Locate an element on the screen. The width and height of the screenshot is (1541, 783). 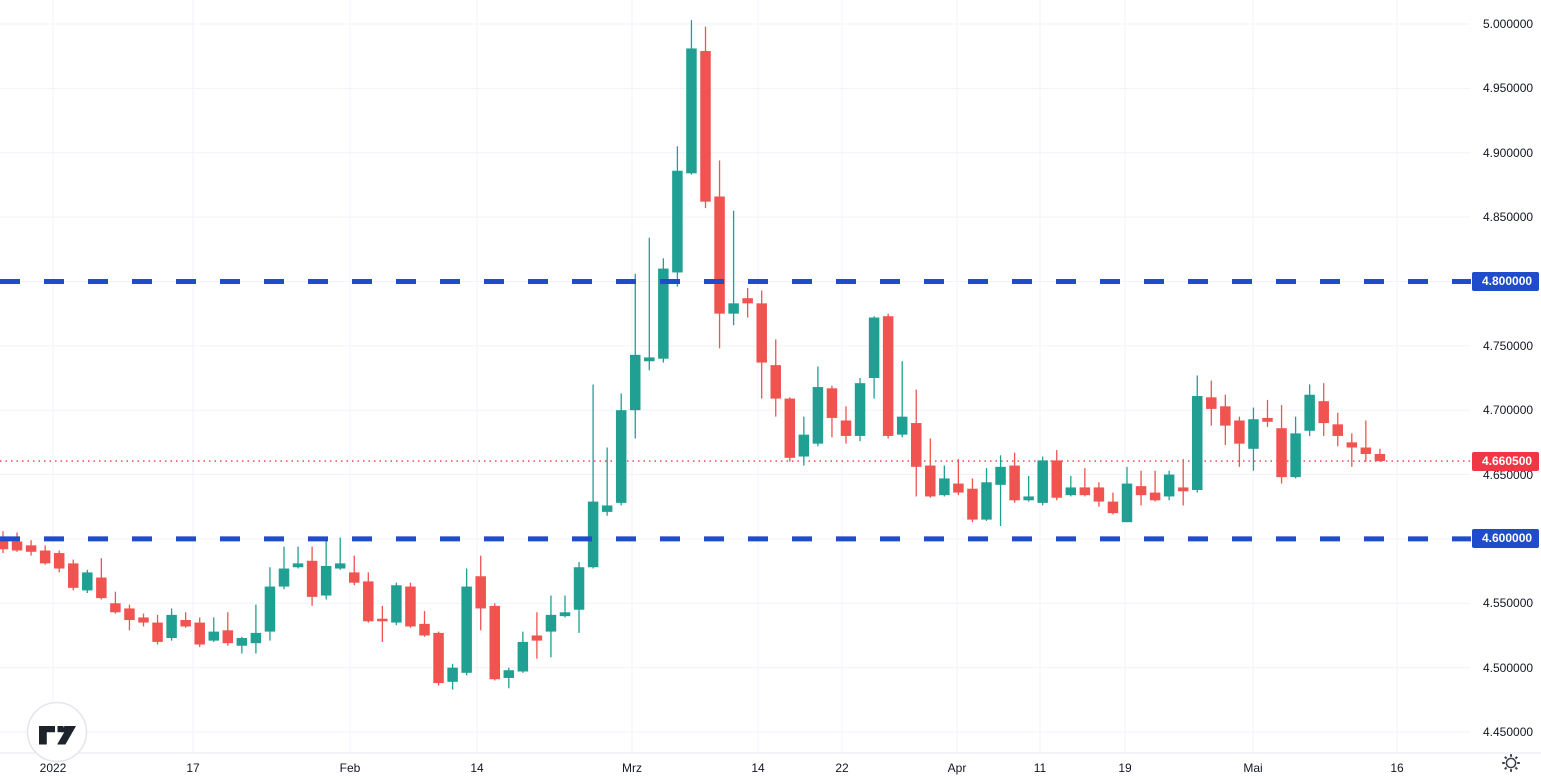
price-axis-label: 5.000000 is located at coordinates (1508, 24).